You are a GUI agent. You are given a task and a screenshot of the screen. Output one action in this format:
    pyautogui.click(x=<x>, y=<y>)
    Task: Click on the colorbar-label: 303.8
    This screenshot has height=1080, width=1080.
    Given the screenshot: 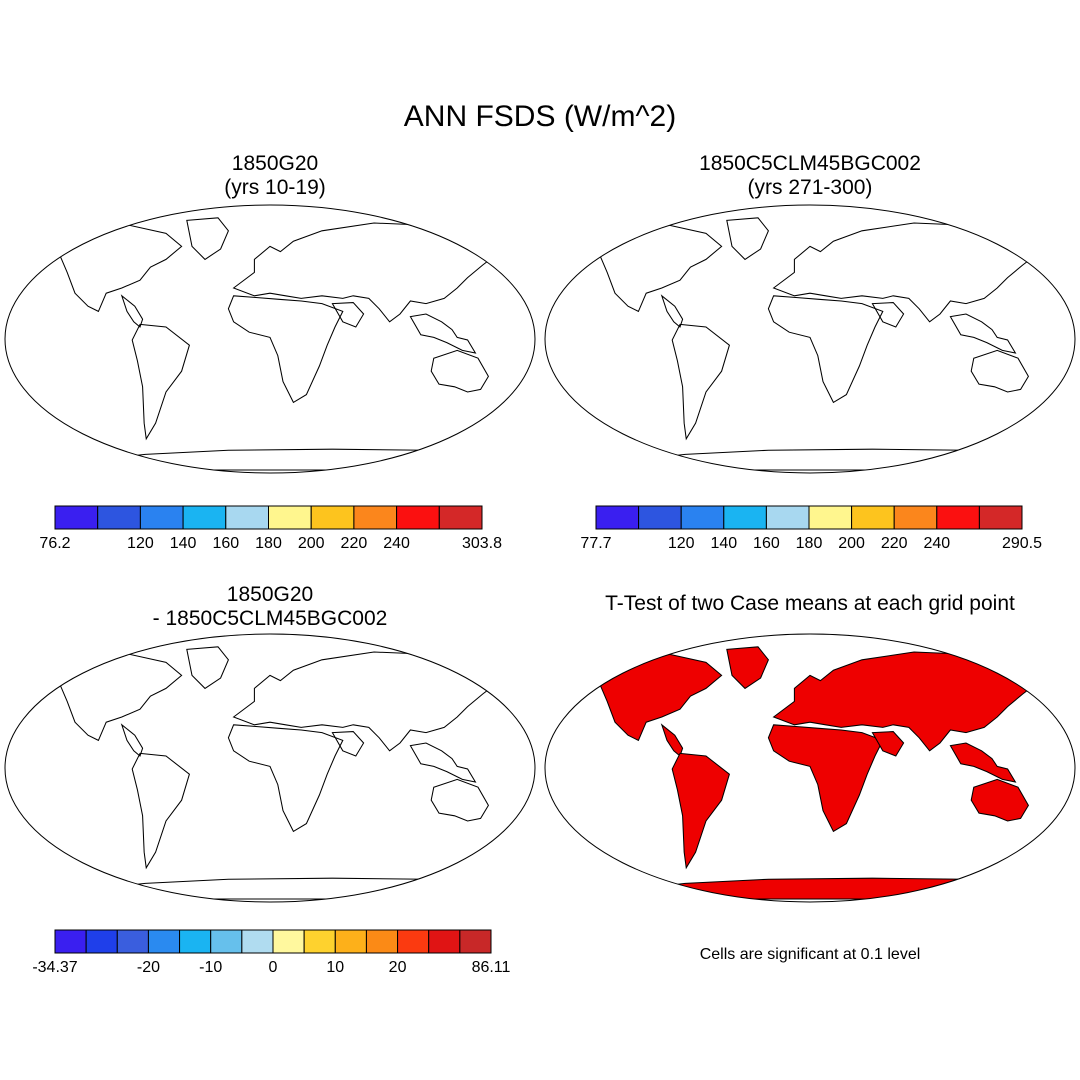 What is the action you would take?
    pyautogui.click(x=482, y=543)
    